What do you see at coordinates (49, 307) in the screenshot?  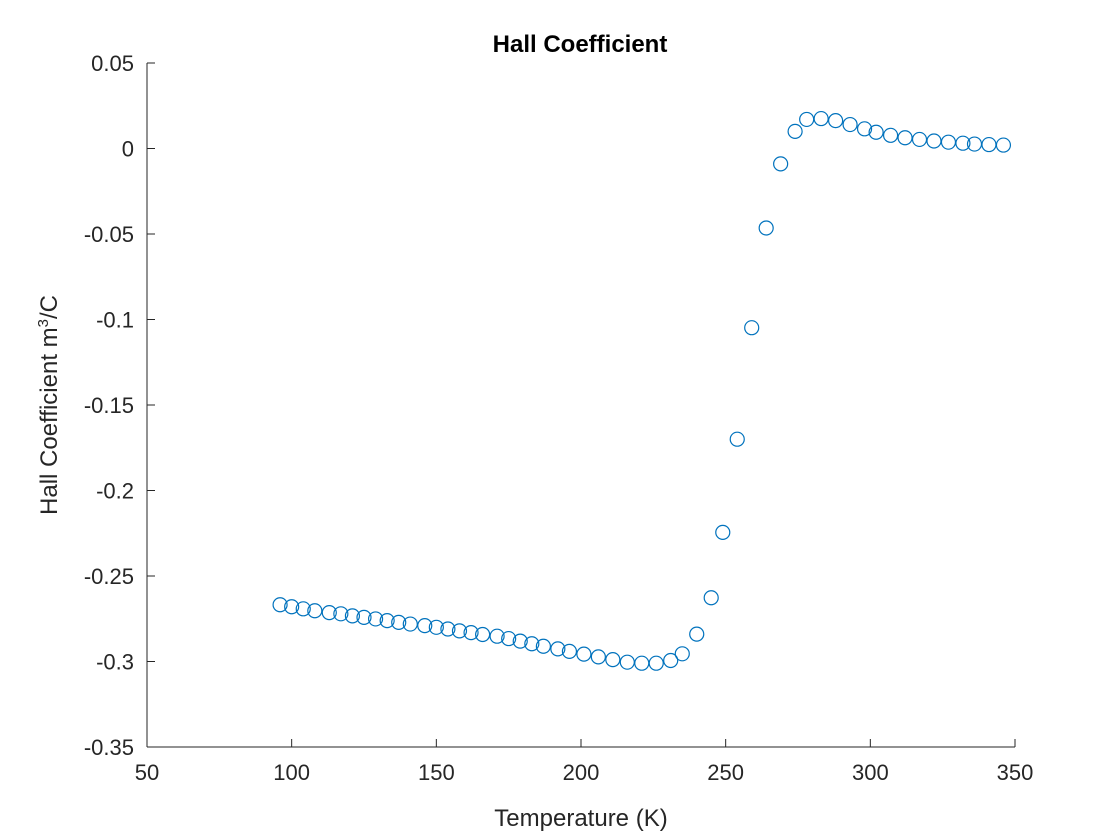 I see `y-axis-label-suffix: /C` at bounding box center [49, 307].